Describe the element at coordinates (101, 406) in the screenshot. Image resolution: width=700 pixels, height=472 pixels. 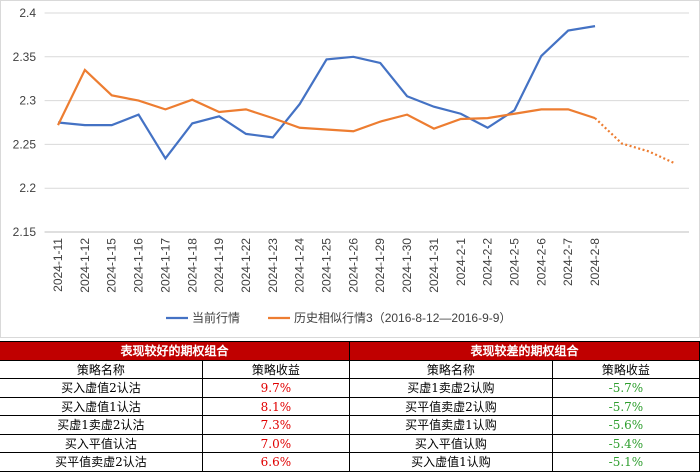
I see `name-cell: 买入虚值1认沽` at that location.